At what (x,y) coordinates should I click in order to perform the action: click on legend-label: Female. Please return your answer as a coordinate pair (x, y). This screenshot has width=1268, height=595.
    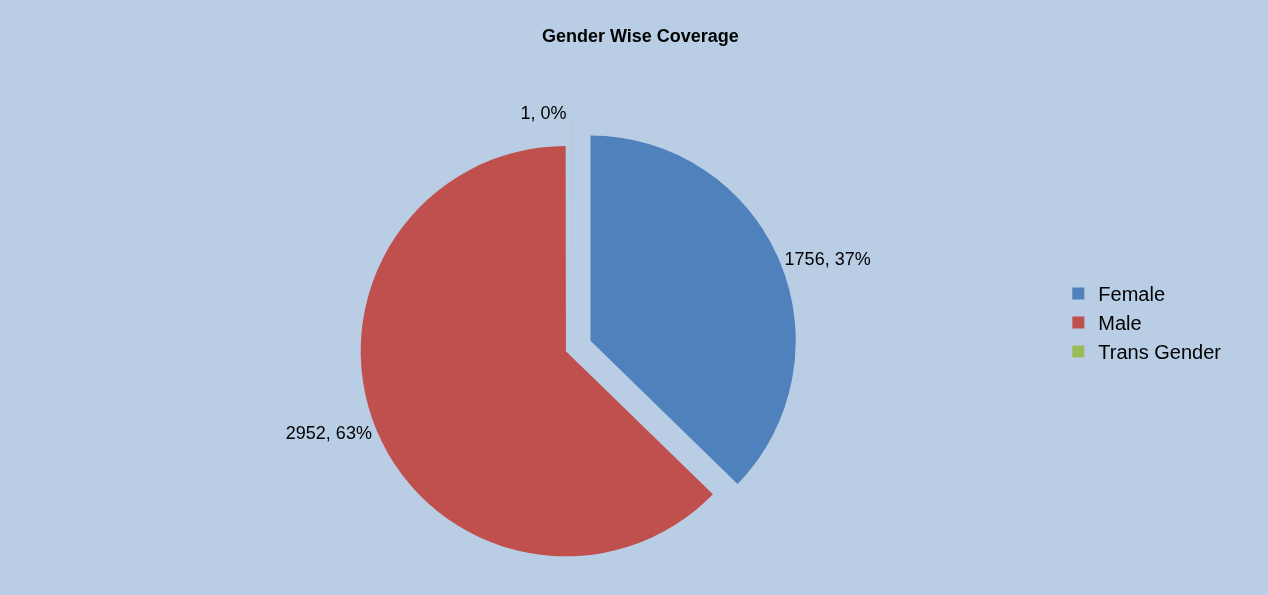
    Looking at the image, I should click on (1132, 294).